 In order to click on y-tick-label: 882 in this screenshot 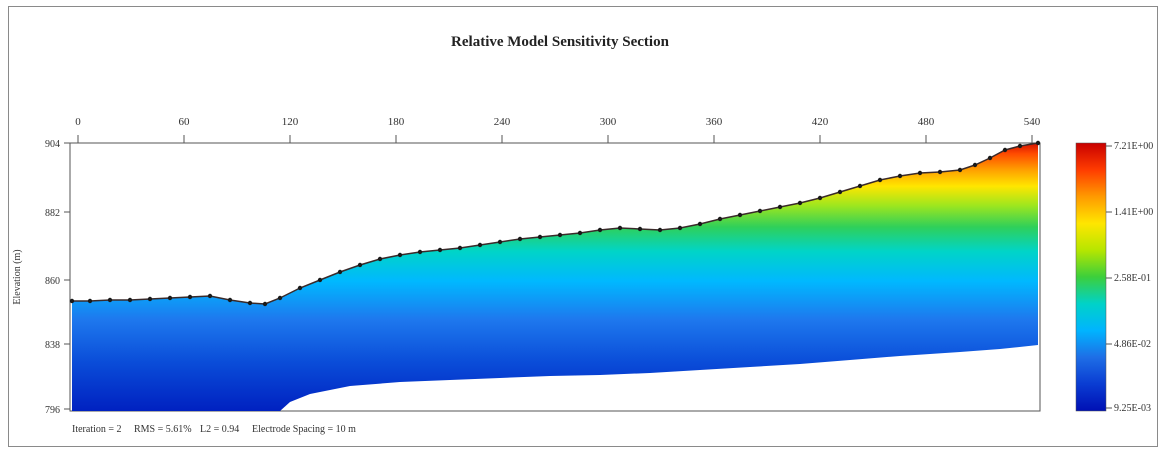, I will do `click(52, 213)`.